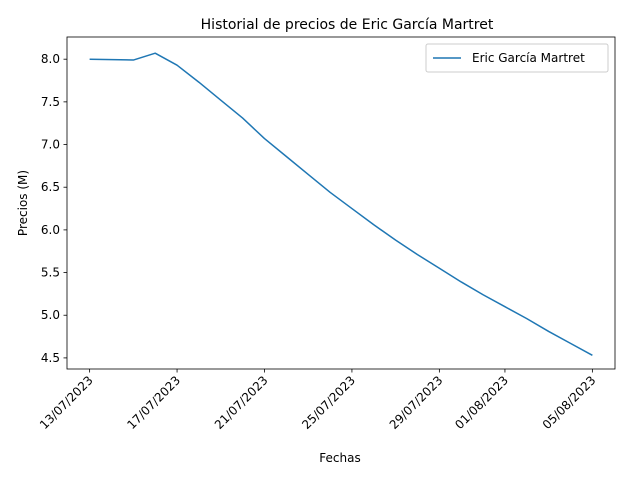  What do you see at coordinates (50, 273) in the screenshot?
I see `y-tick-label: 5.5` at bounding box center [50, 273].